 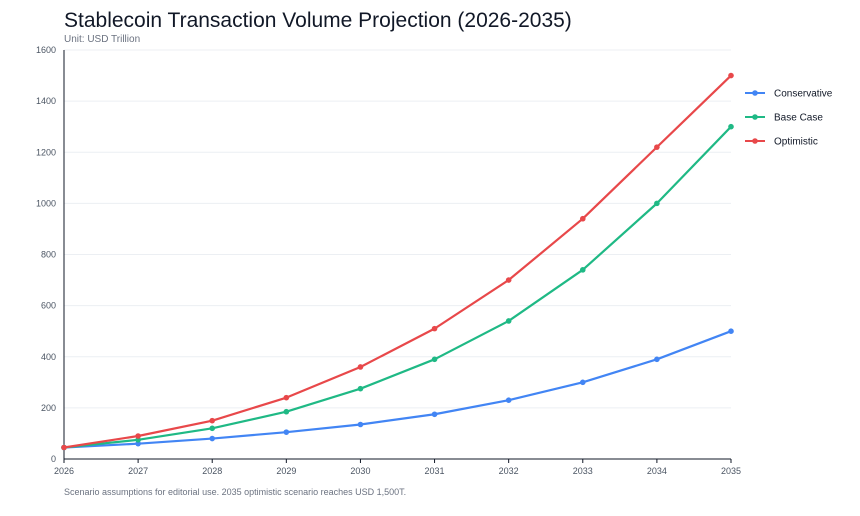 I want to click on legend-item-conservative: Conservative, so click(x=789, y=94).